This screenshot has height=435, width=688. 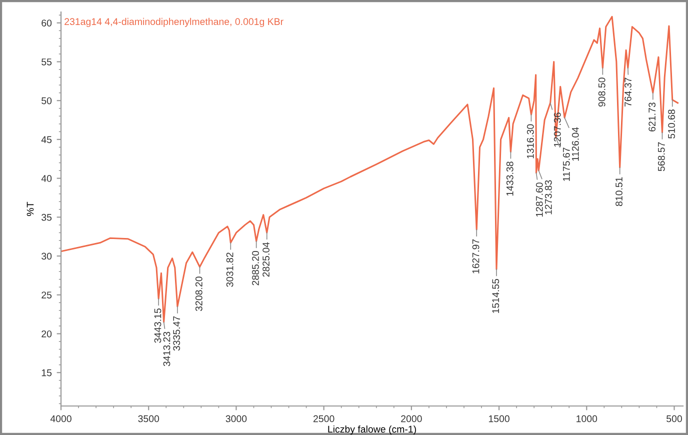 What do you see at coordinates (47, 334) in the screenshot?
I see `y-tick-label: 20` at bounding box center [47, 334].